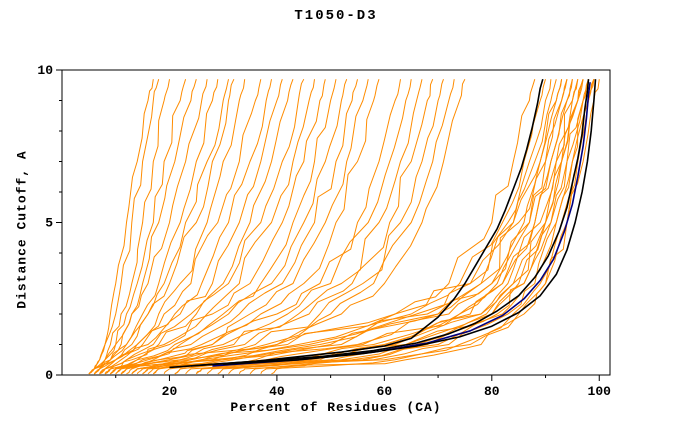 The height and width of the screenshot is (440, 680). What do you see at coordinates (277, 391) in the screenshot?
I see `x-tick-label: 40` at bounding box center [277, 391].